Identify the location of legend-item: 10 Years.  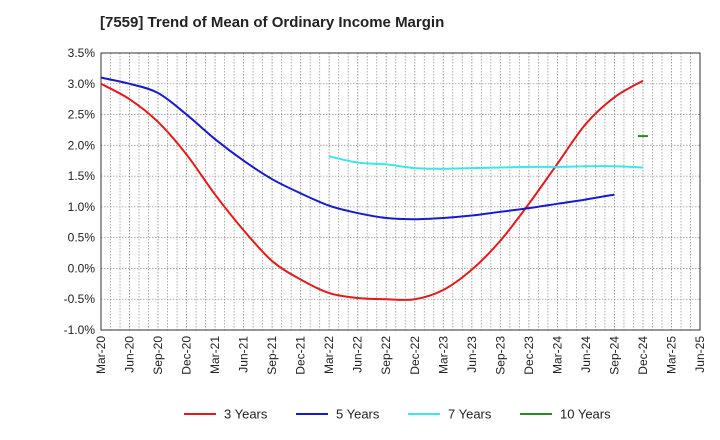
(565, 414).